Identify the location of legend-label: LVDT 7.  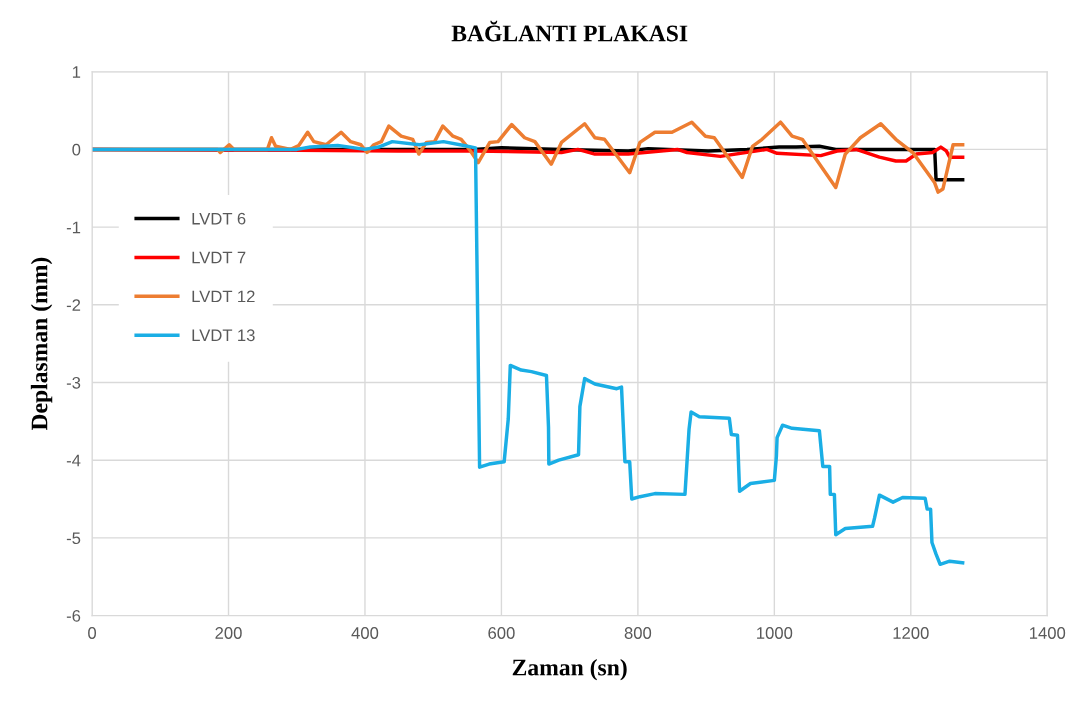
(219, 257).